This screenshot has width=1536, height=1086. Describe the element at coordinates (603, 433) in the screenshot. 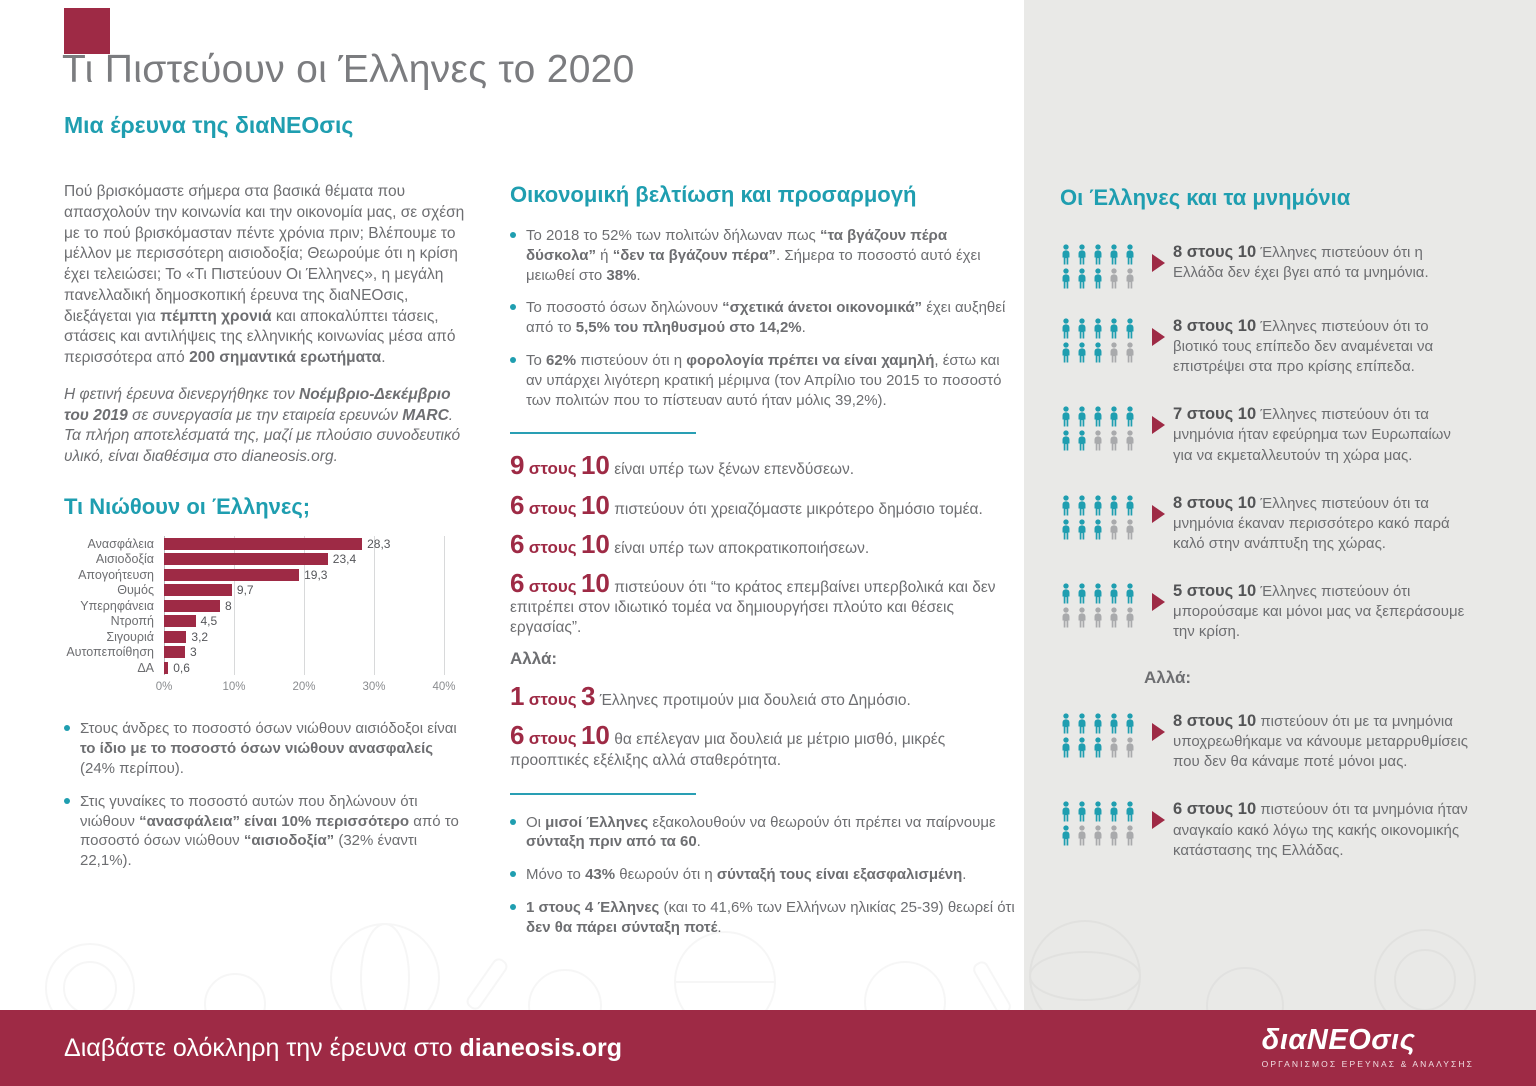

I see `divider` at that location.